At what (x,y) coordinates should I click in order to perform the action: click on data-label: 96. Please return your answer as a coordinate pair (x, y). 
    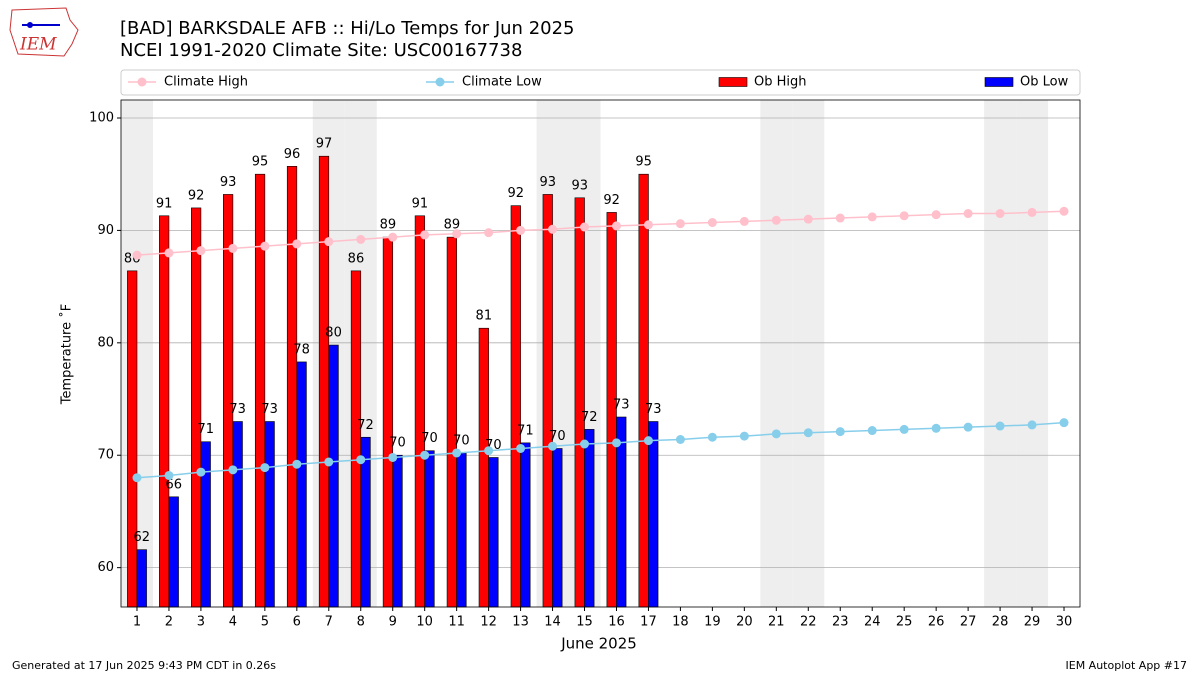
    Looking at the image, I should click on (292, 154).